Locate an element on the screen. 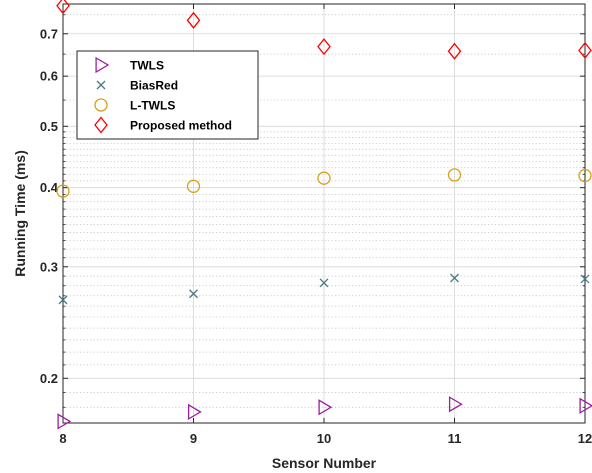 The width and height of the screenshot is (592, 473). y-tick-label: 0.6 is located at coordinates (49, 76).